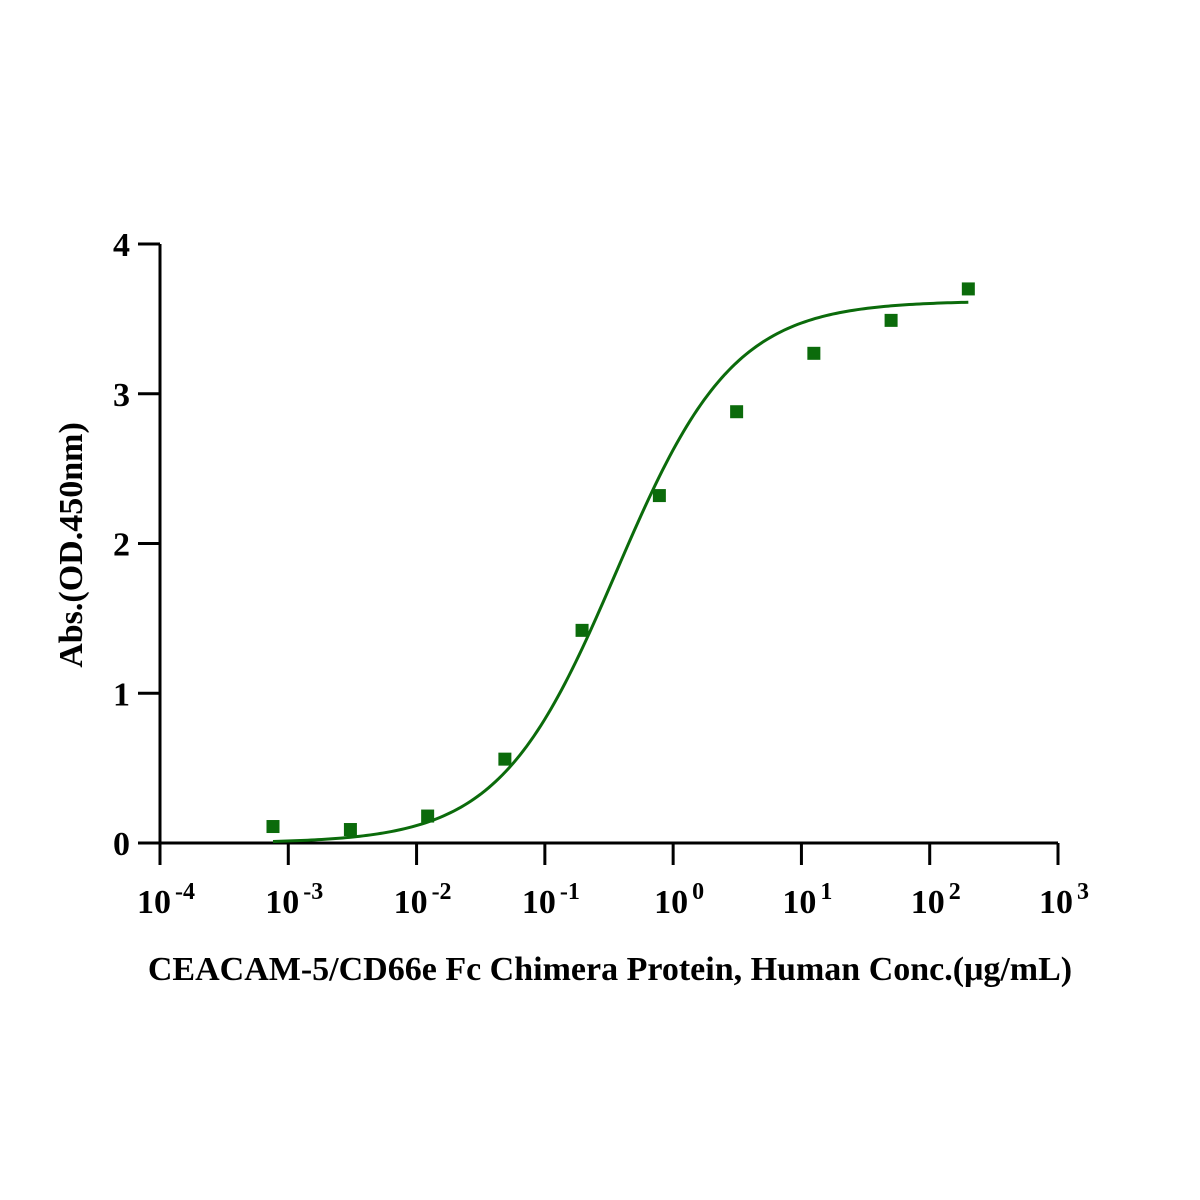  What do you see at coordinates (613, 881) in the screenshot?
I see `x-axis: 10 -4 10 -3 10 -2 10 -1 10 0 10 1 10 2 10 3` at bounding box center [613, 881].